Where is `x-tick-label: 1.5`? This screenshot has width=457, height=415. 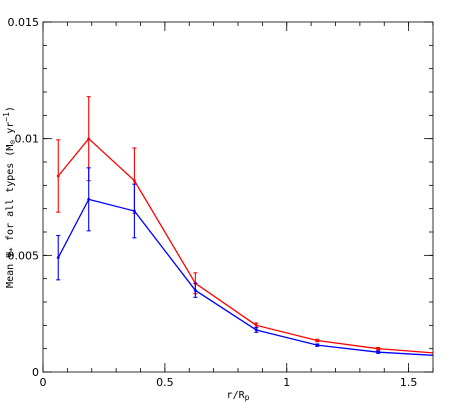 x-tick-label: 1.5 is located at coordinates (409, 382).